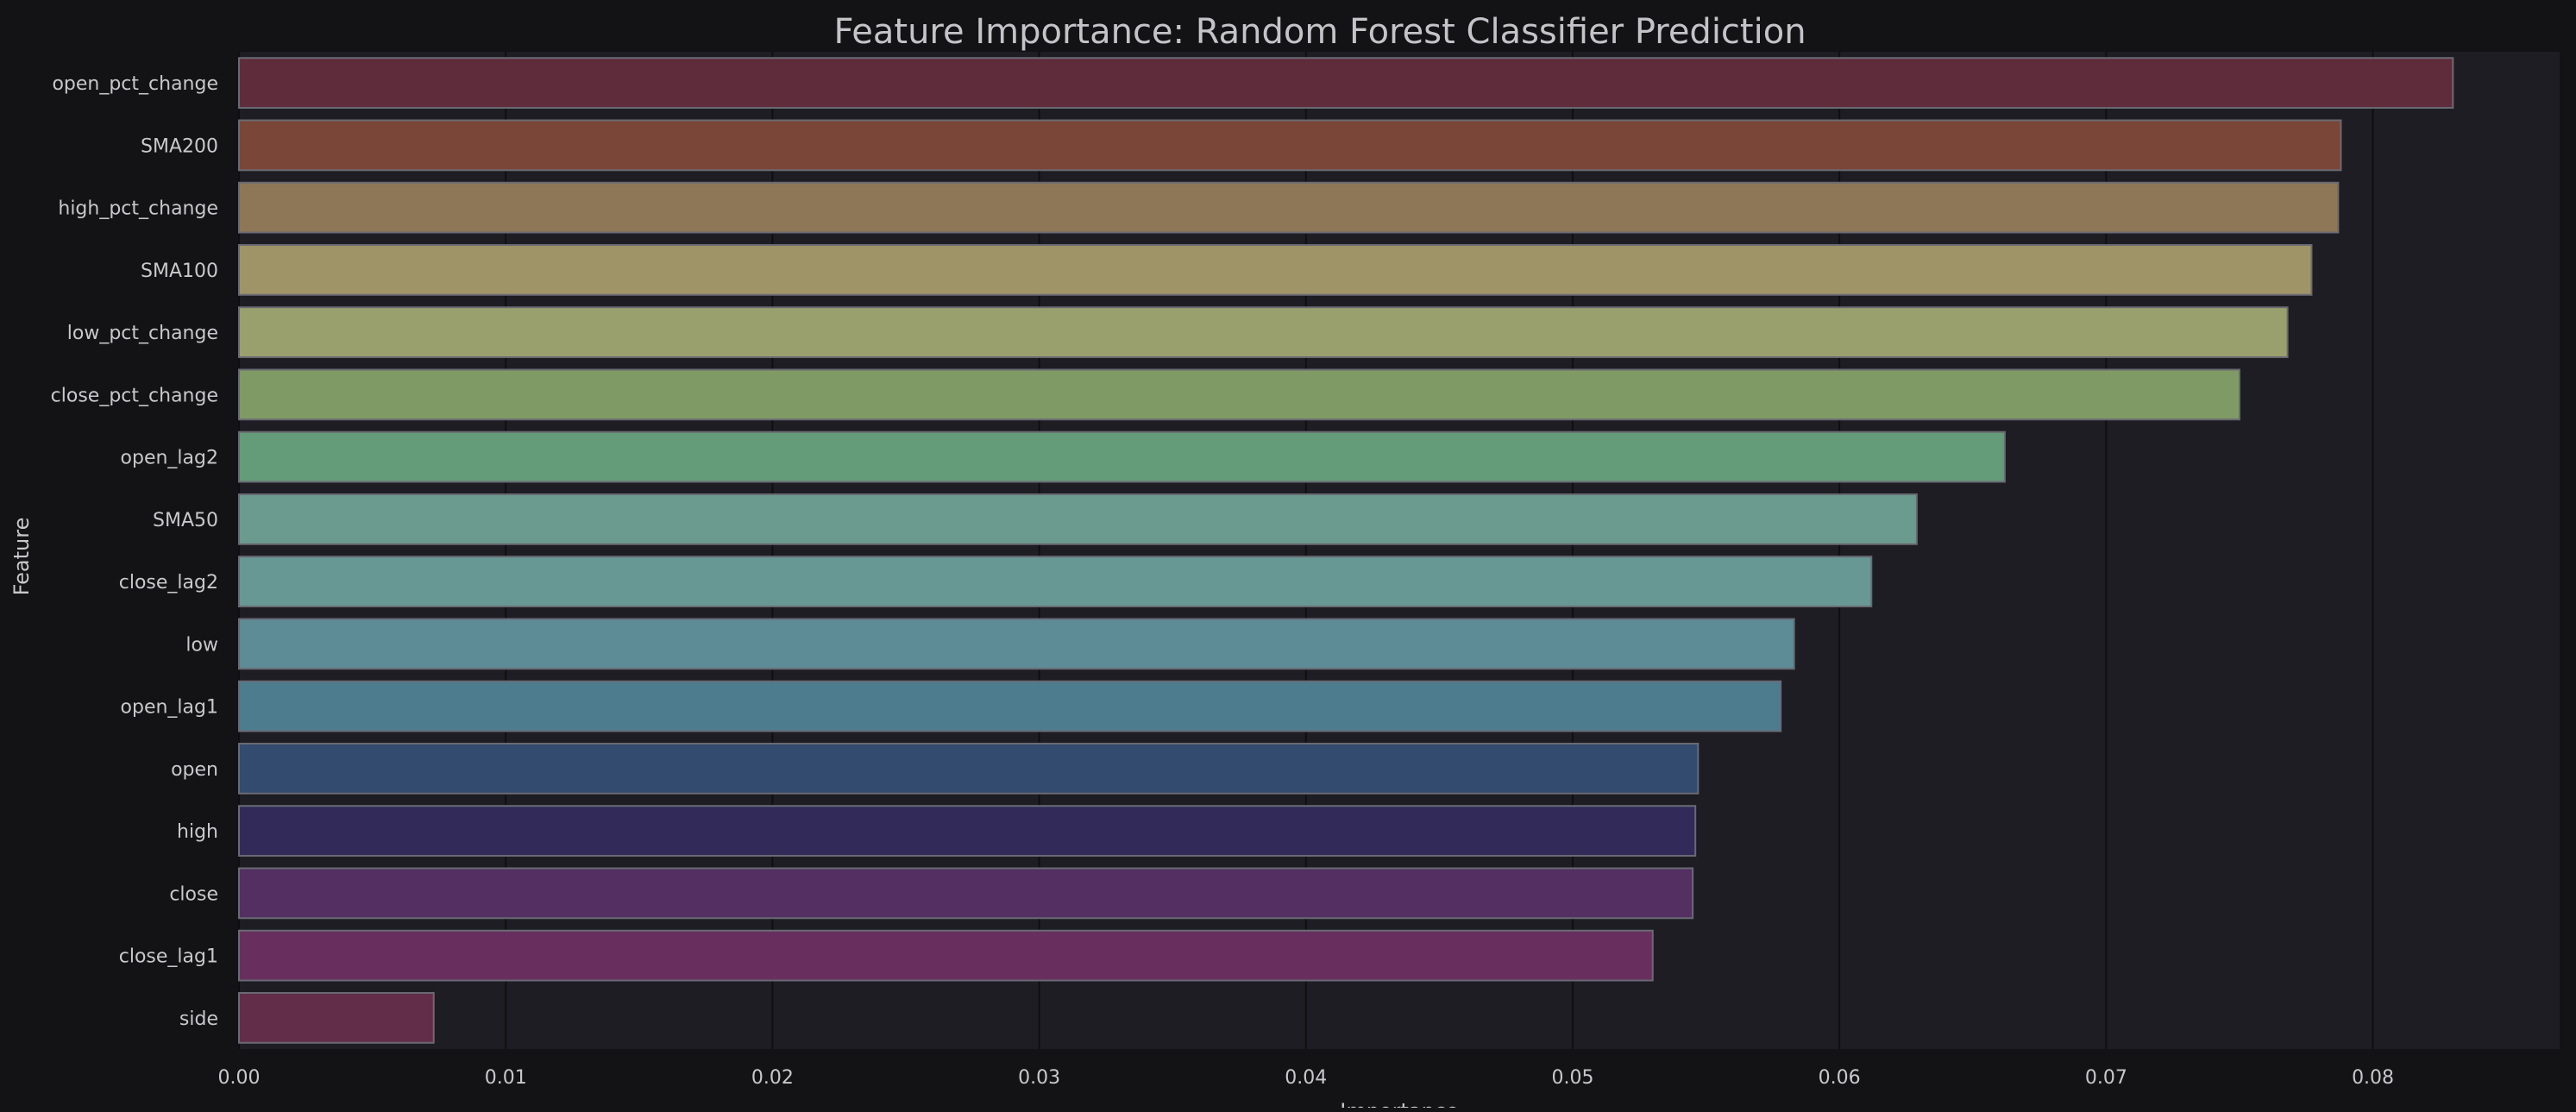 Image resolution: width=2576 pixels, height=1112 pixels. I want to click on x-tick-label: 0.01, so click(506, 1078).